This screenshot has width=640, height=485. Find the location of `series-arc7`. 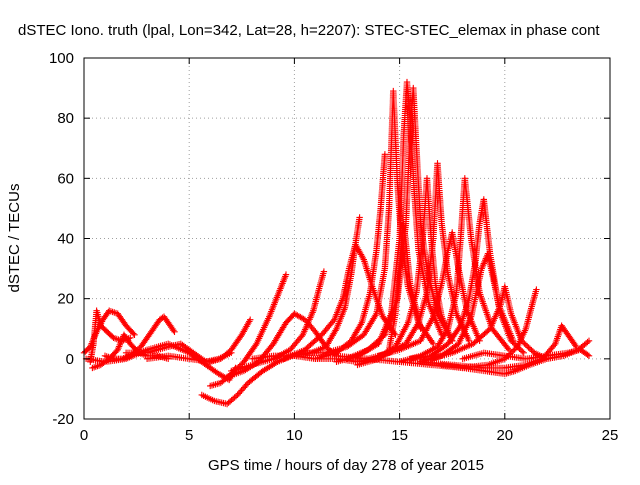

series-arc7 is located at coordinates (198, 340).